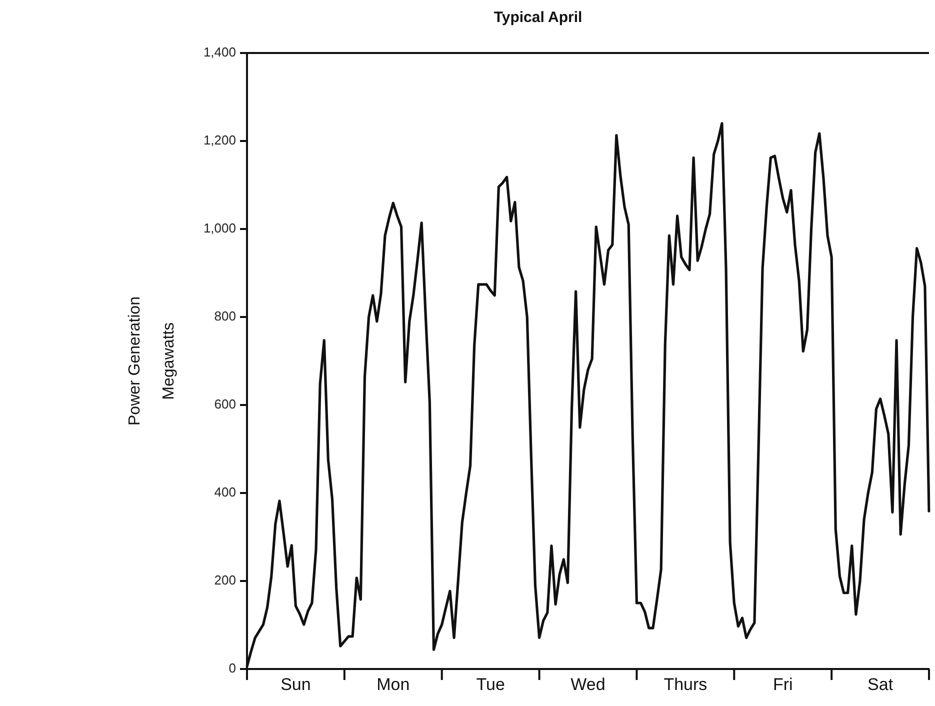  What do you see at coordinates (225, 404) in the screenshot?
I see `y-tick-label: 600` at bounding box center [225, 404].